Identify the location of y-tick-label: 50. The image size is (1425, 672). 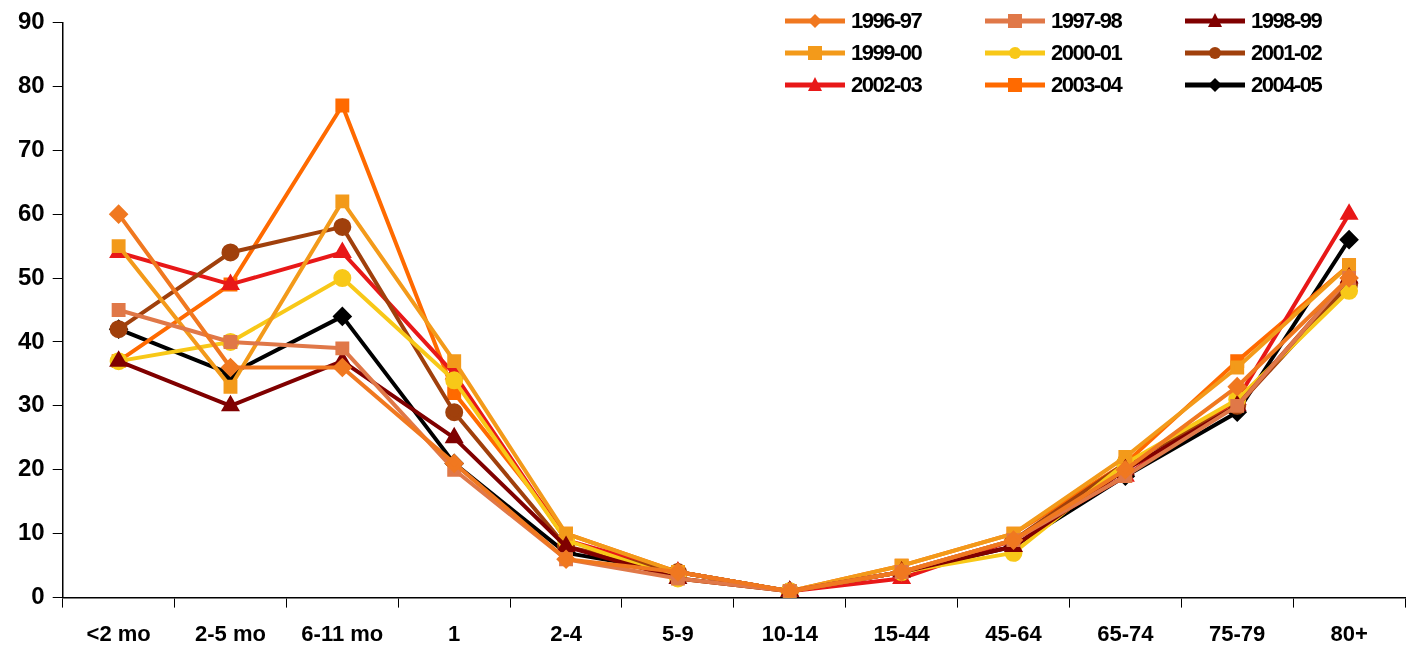
(31, 276).